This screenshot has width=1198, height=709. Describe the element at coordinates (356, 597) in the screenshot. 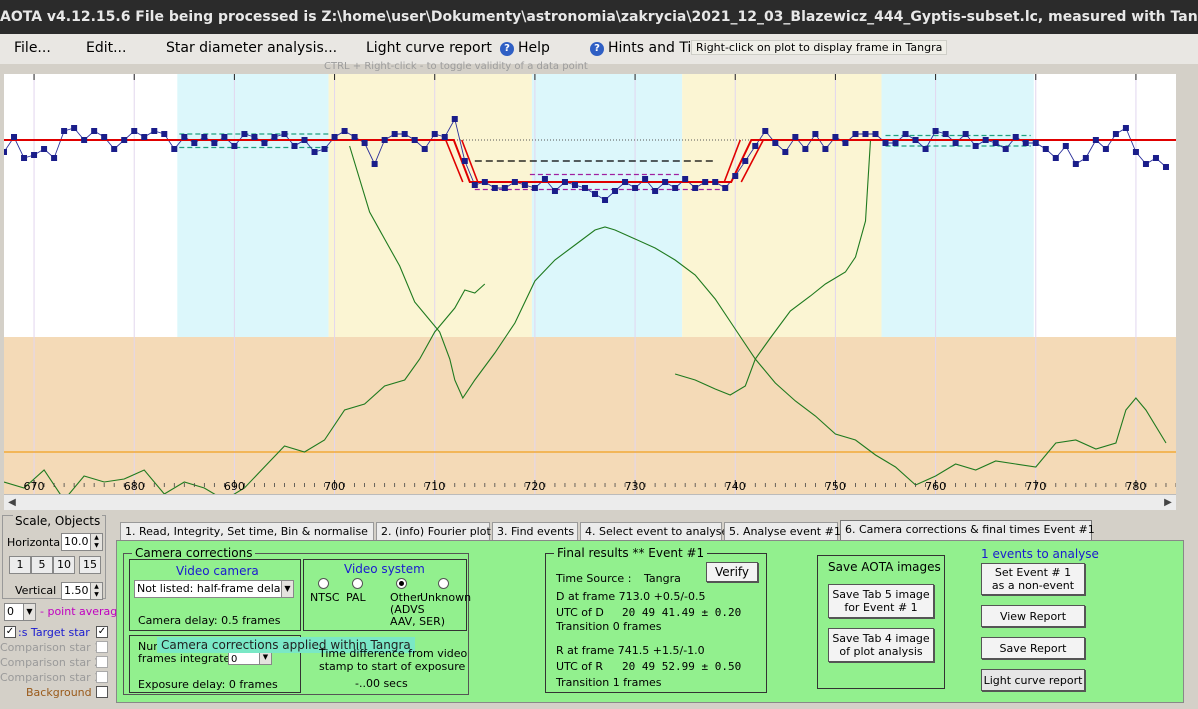

I see `pal-label: PAL` at that location.